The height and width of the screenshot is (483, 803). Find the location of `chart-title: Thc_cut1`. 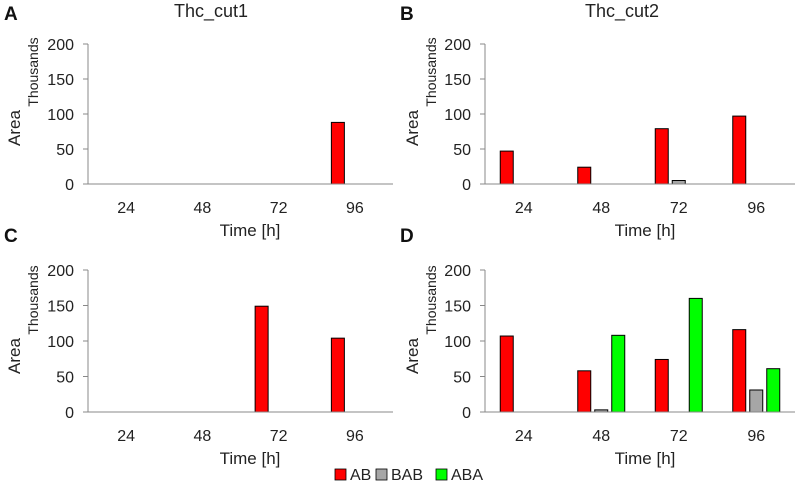

chart-title: Thc_cut1 is located at coordinates (211, 11).